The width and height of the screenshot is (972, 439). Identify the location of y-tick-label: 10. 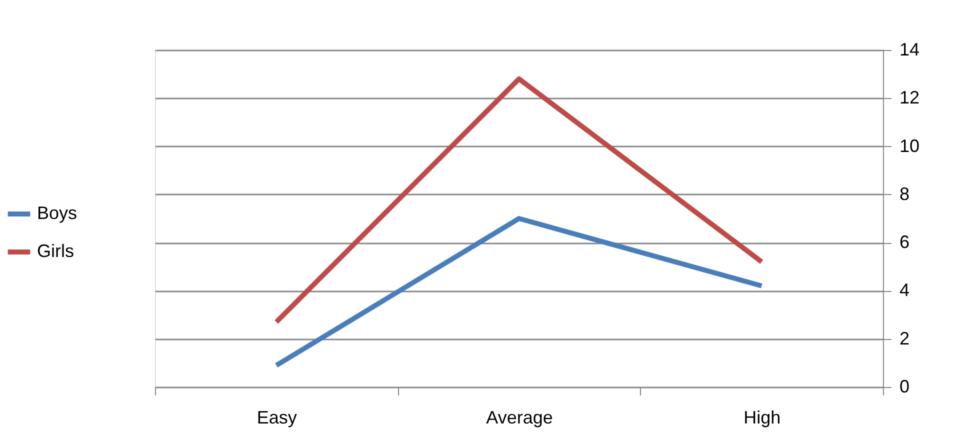
(910, 146).